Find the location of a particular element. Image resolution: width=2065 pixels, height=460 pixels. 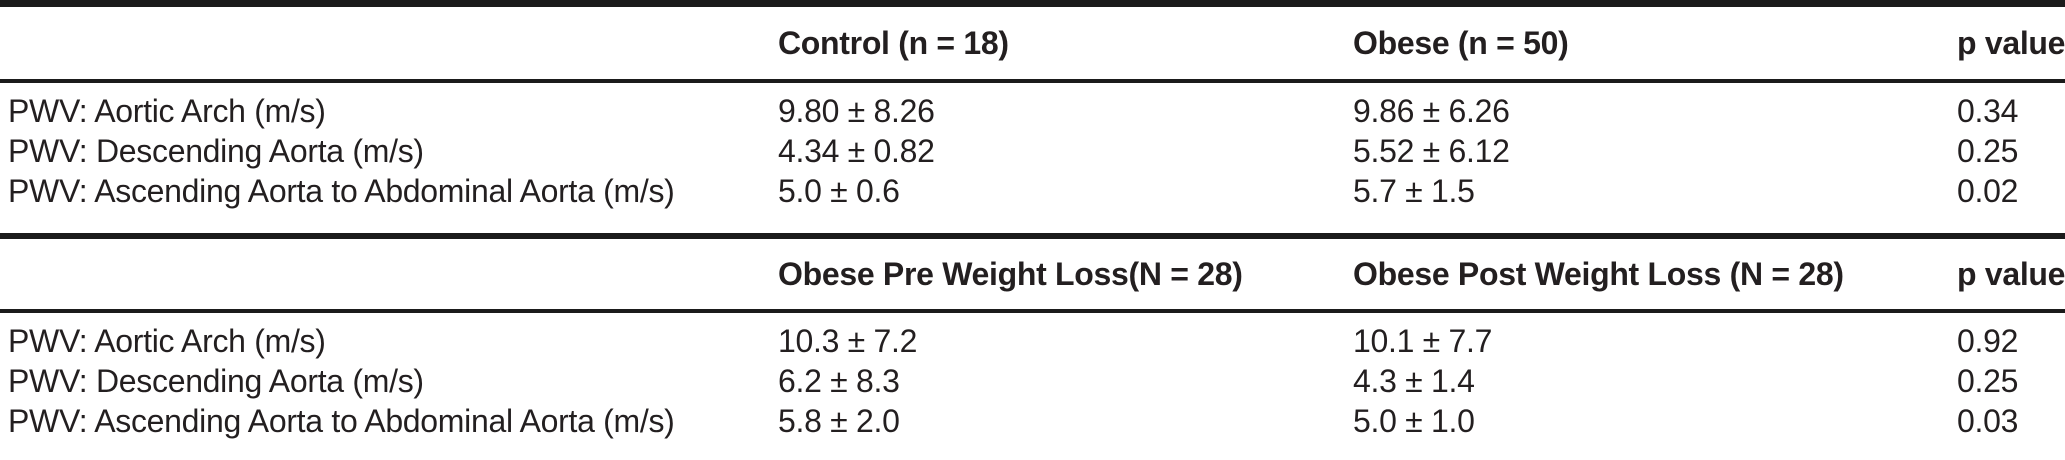

row-value-pre: 5.8 ± 2.0 is located at coordinates (839, 420).